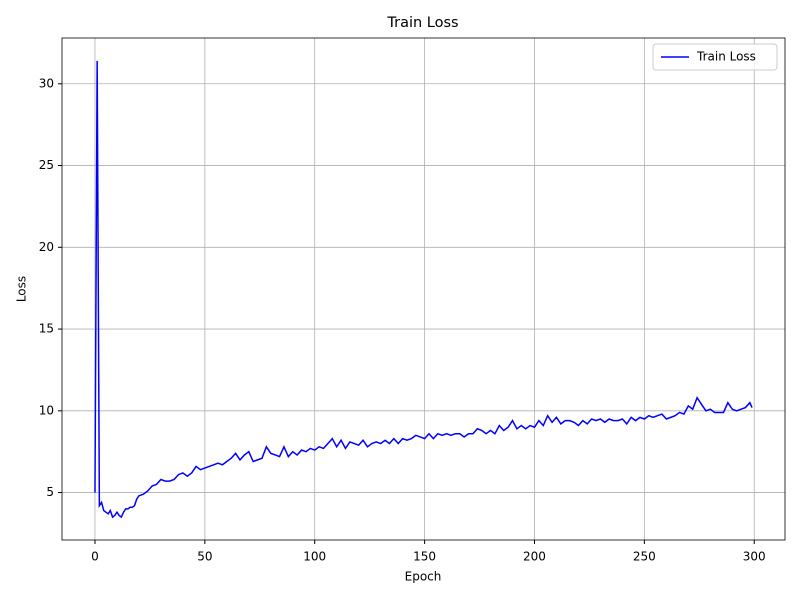 This screenshot has height=600, width=800. What do you see at coordinates (422, 23) in the screenshot?
I see `chart-title: Train Loss` at bounding box center [422, 23].